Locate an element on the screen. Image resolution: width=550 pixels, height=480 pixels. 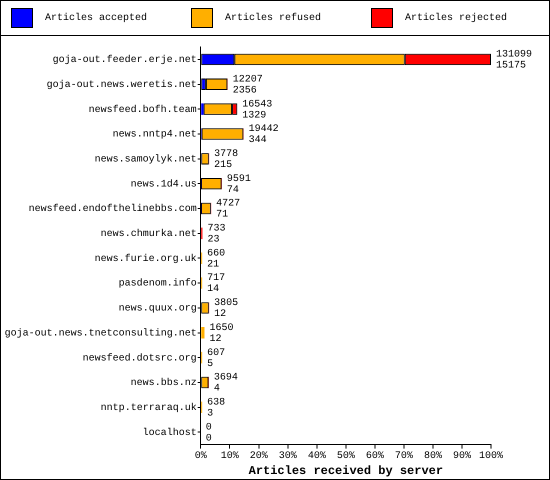
y-tick-label: news.samoylyk.net is located at coordinates (145, 159).